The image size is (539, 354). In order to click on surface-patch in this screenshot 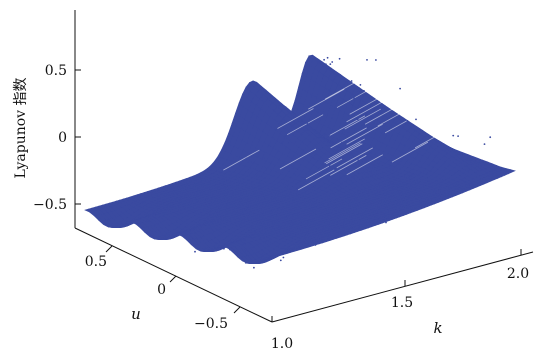, I will do `click(510, 171)`.